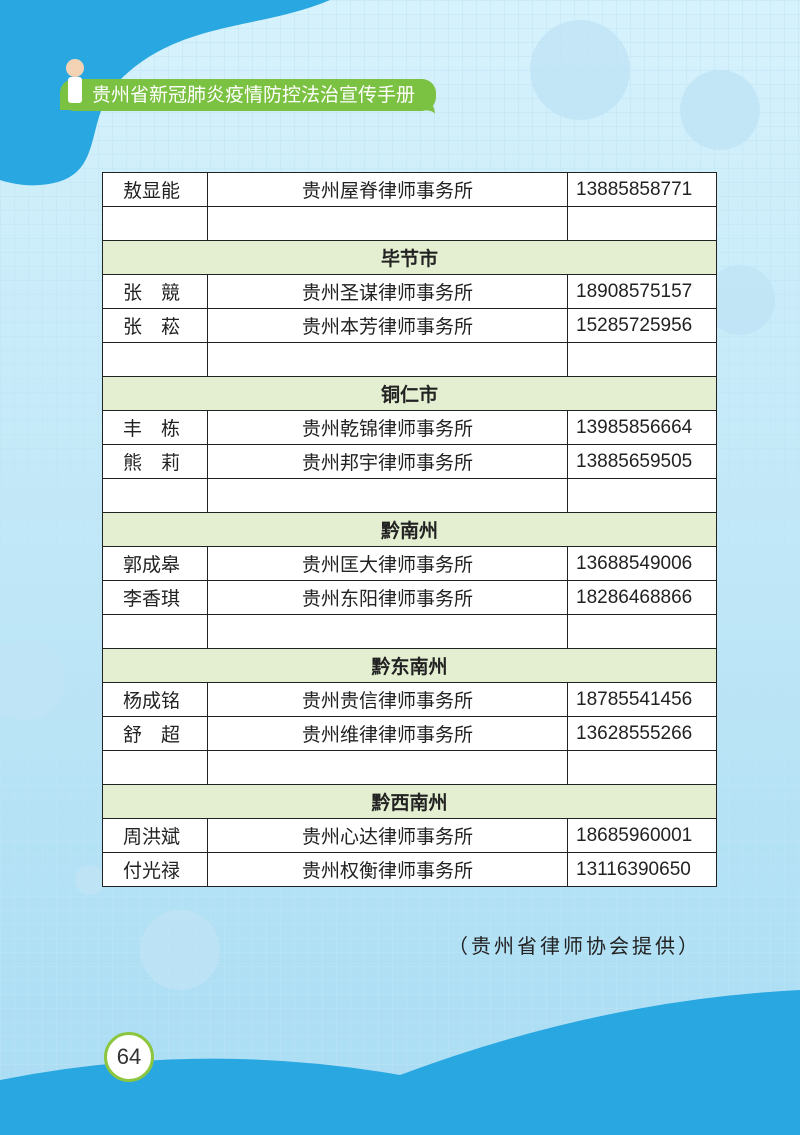 The image size is (800, 1135). I want to click on name-cell: 丰 栋, so click(155, 427).